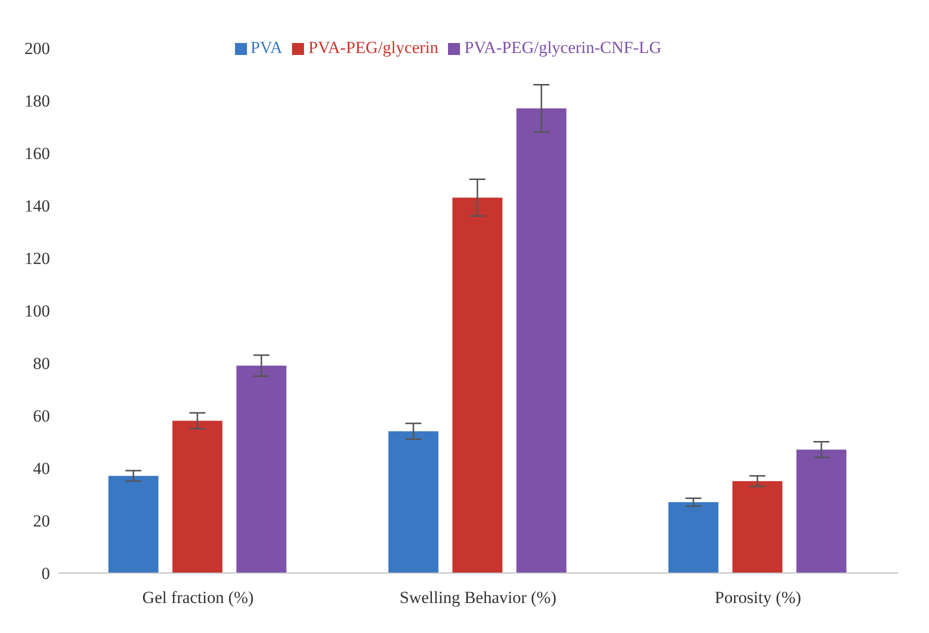 Image resolution: width=929 pixels, height=633 pixels. What do you see at coordinates (41, 416) in the screenshot?
I see `y-tick-label: 60` at bounding box center [41, 416].